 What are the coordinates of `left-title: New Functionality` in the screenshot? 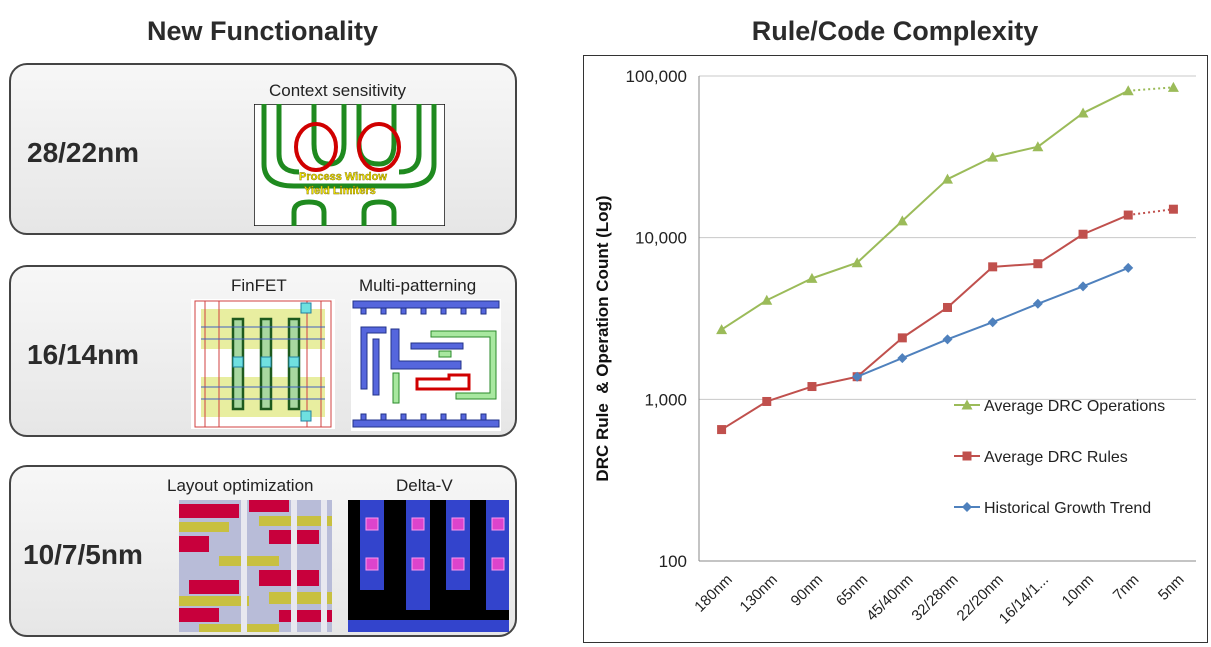 It's located at (262, 31).